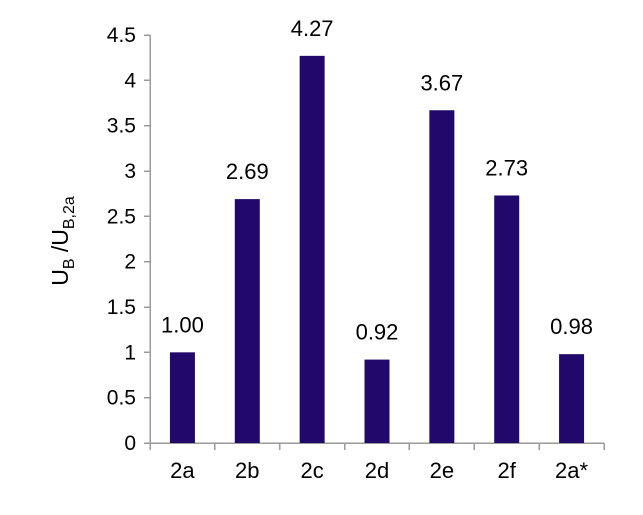  Describe the element at coordinates (182, 470) in the screenshot. I see `x-category-label: 2a` at that location.